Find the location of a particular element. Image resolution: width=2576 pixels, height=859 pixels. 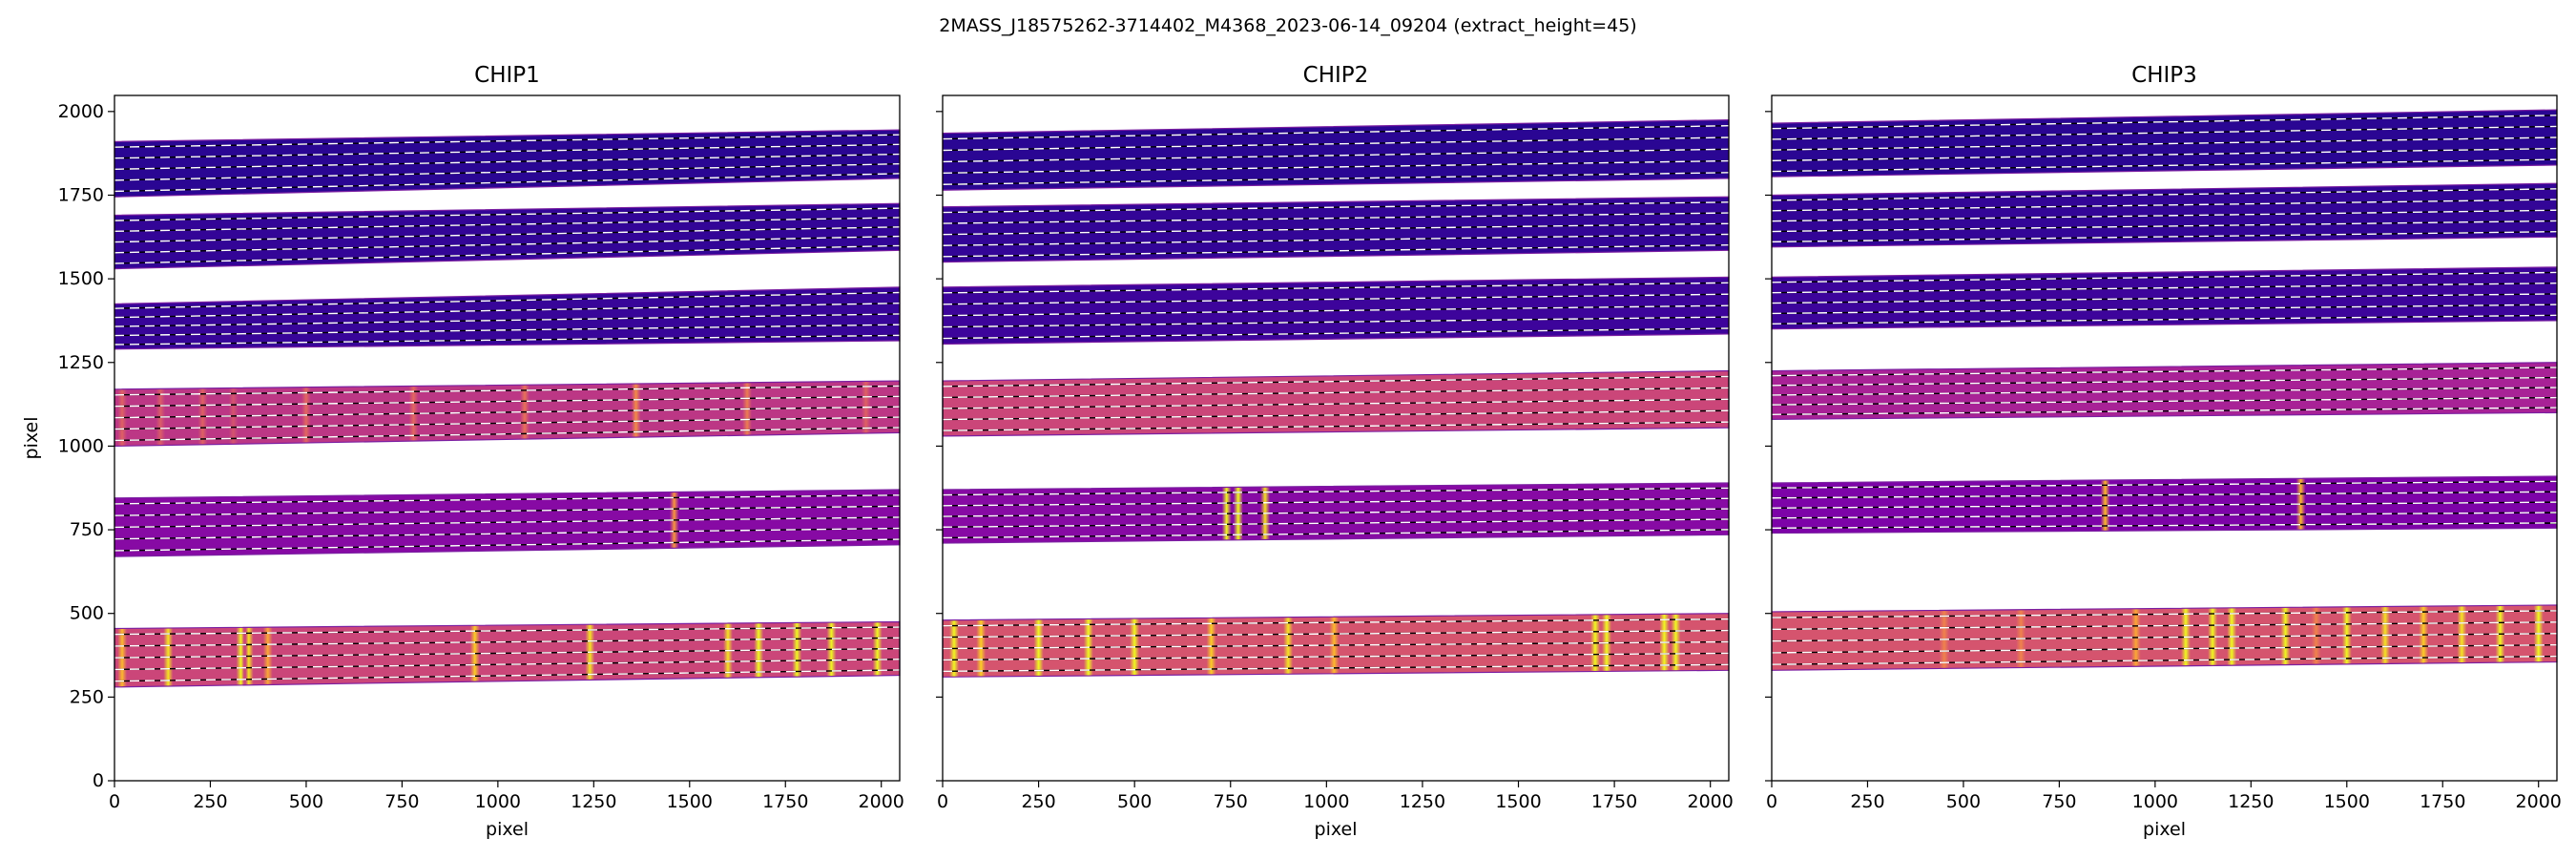

chip2-xtick-label: 1000 is located at coordinates (1326, 801).